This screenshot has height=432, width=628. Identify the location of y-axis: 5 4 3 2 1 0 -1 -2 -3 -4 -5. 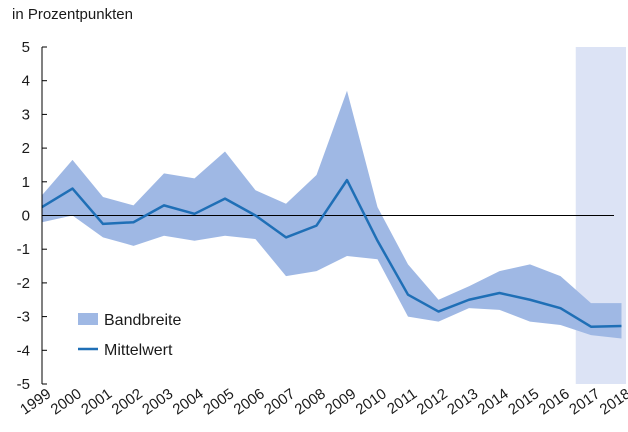
(32, 216).